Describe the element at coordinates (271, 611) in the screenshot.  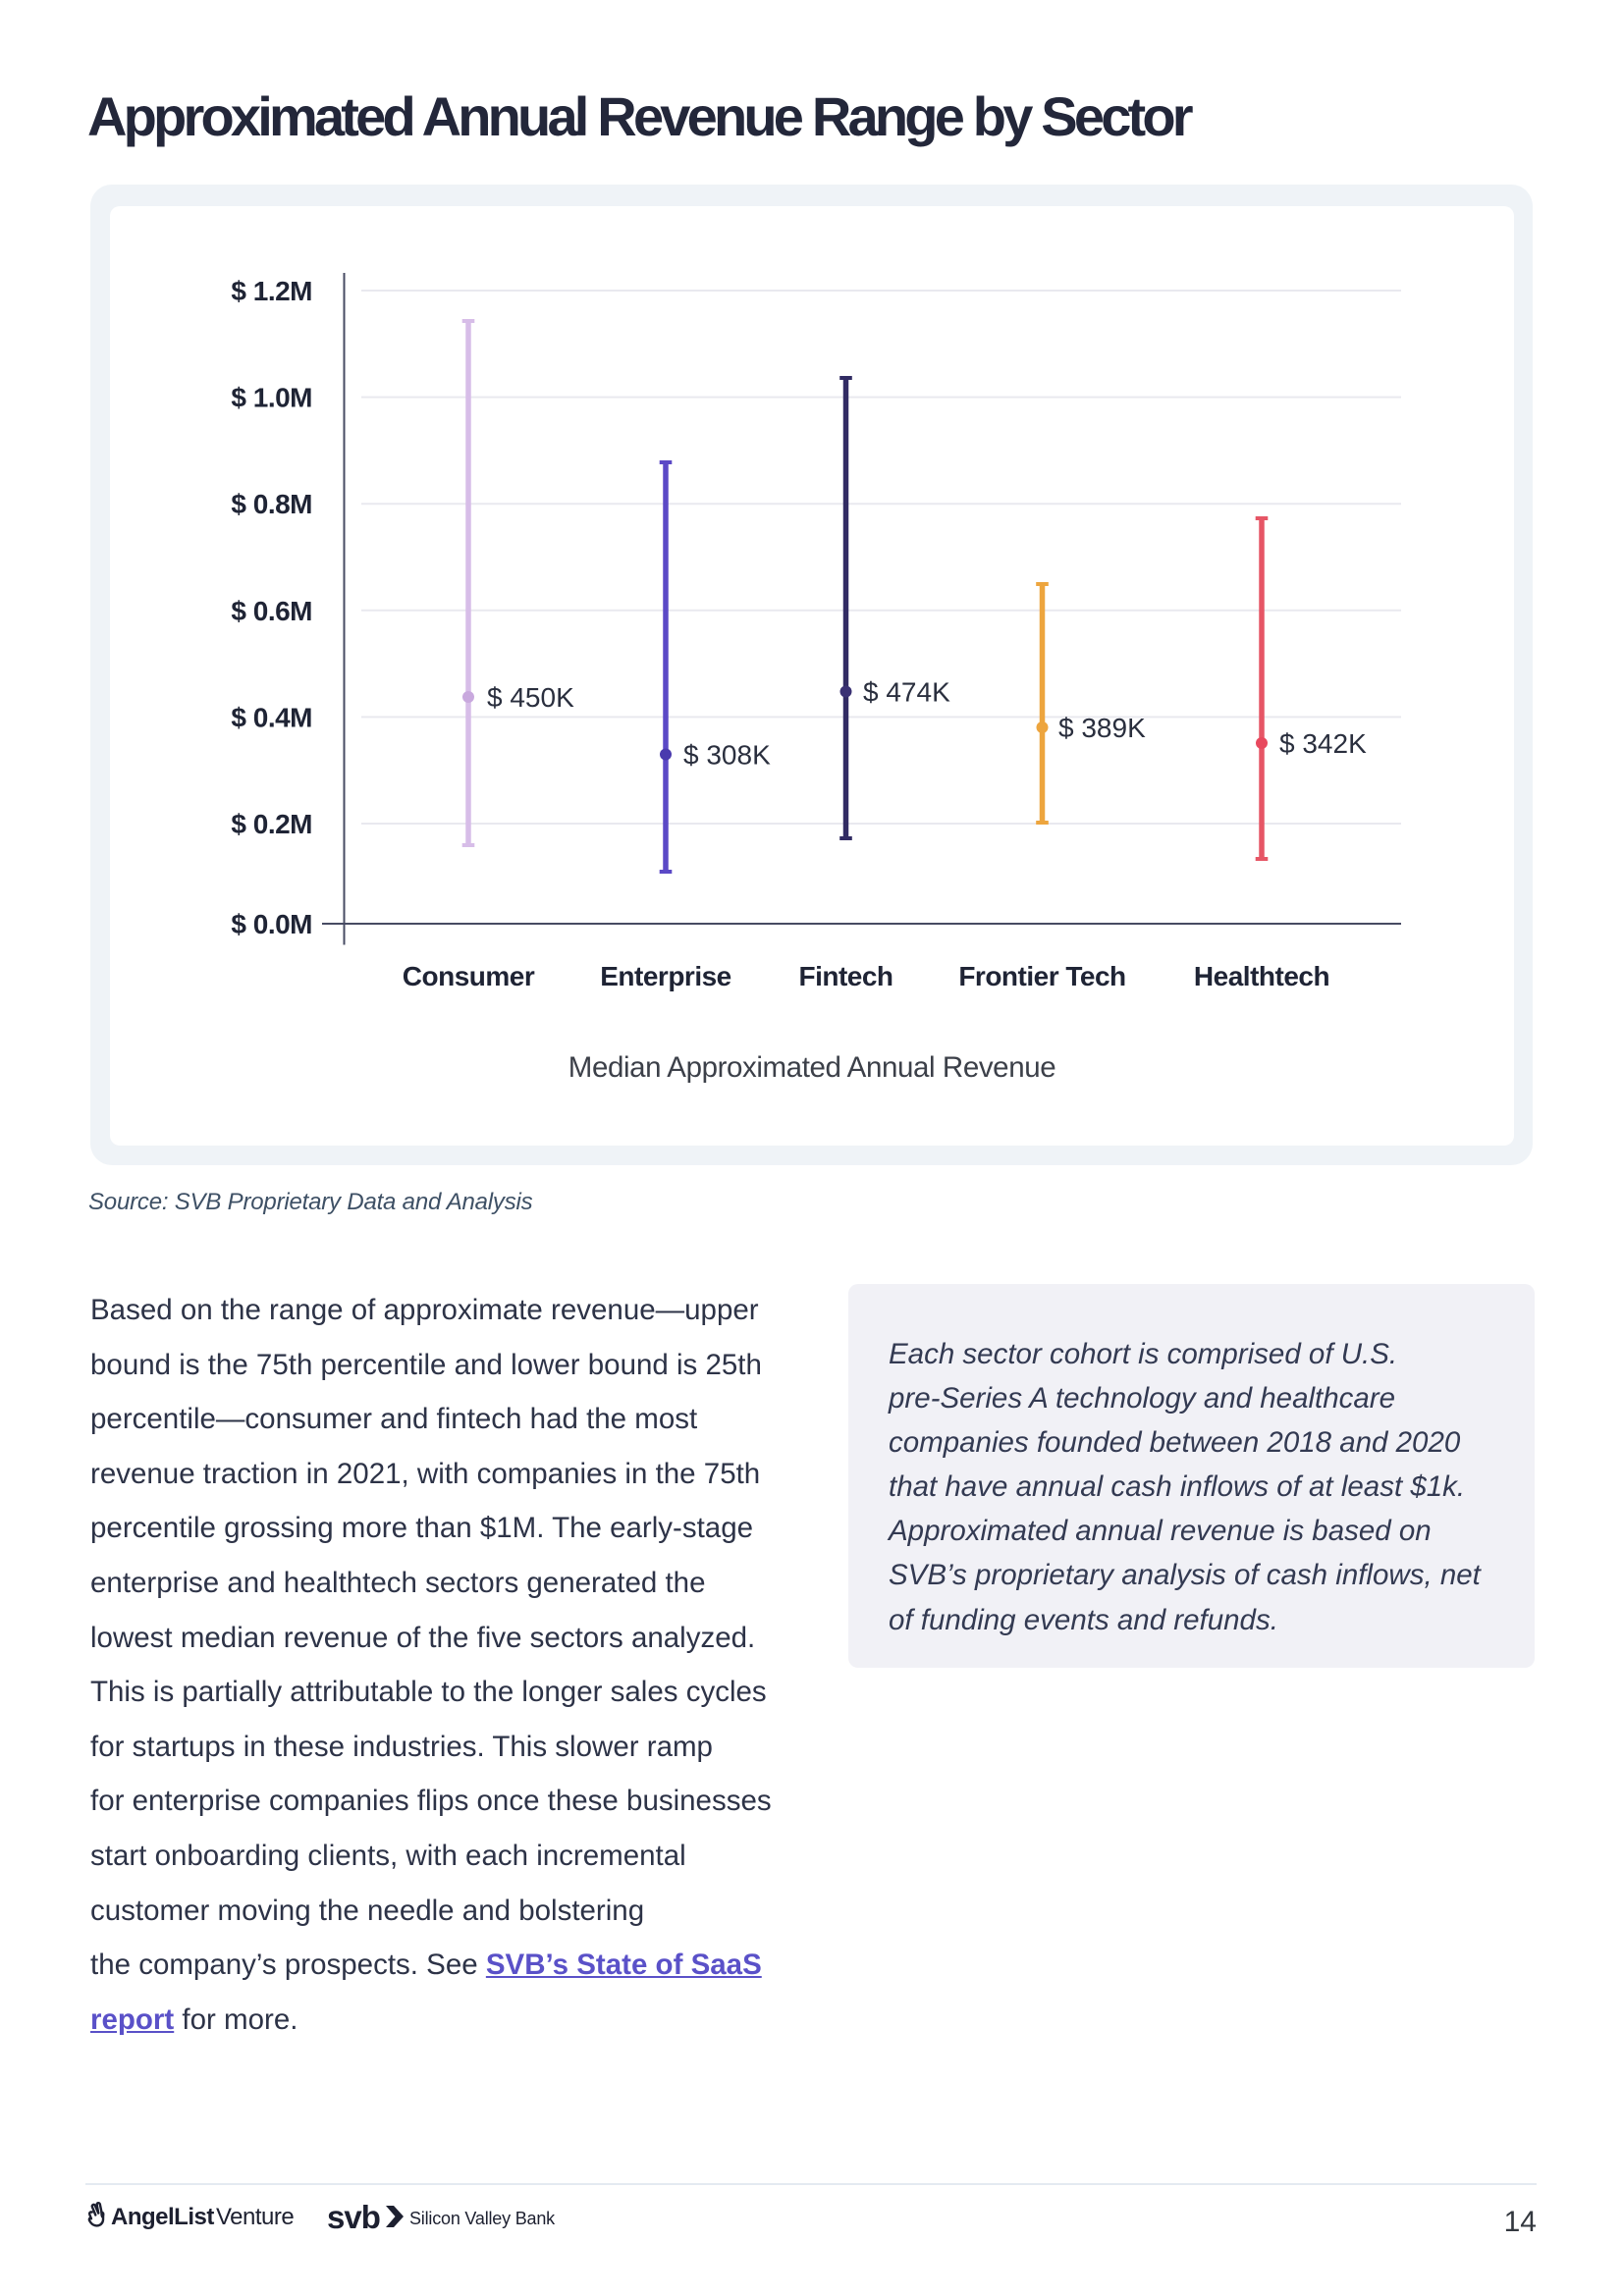
I see `svg-text: $ 0.6M` at that location.